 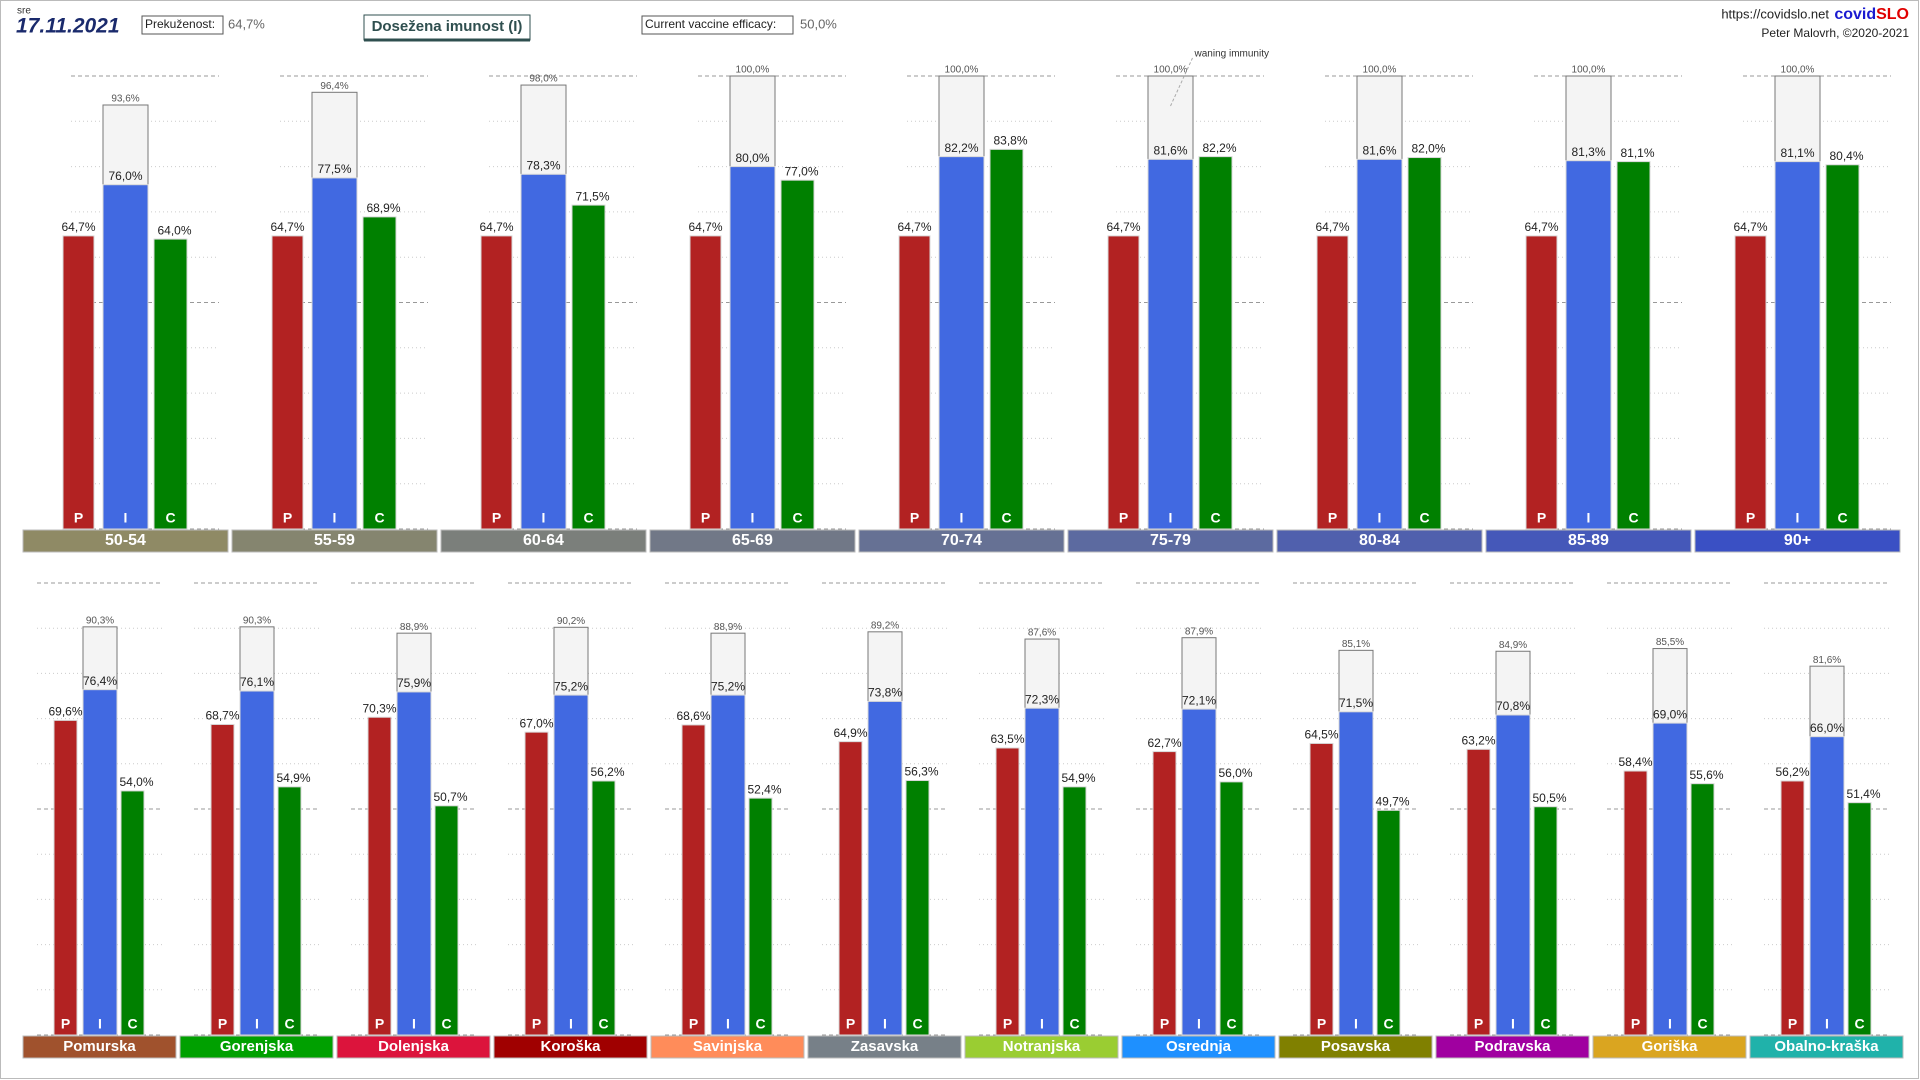 What do you see at coordinates (570, 1046) in the screenshot?
I see `category-label: Koroška` at bounding box center [570, 1046].